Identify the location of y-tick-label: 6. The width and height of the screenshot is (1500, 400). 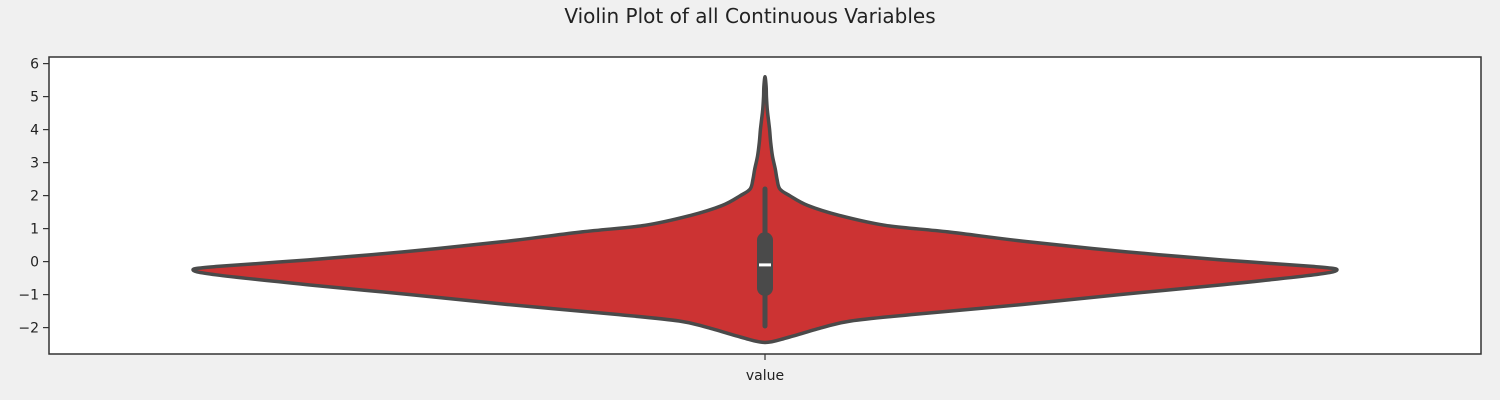
(34, 65).